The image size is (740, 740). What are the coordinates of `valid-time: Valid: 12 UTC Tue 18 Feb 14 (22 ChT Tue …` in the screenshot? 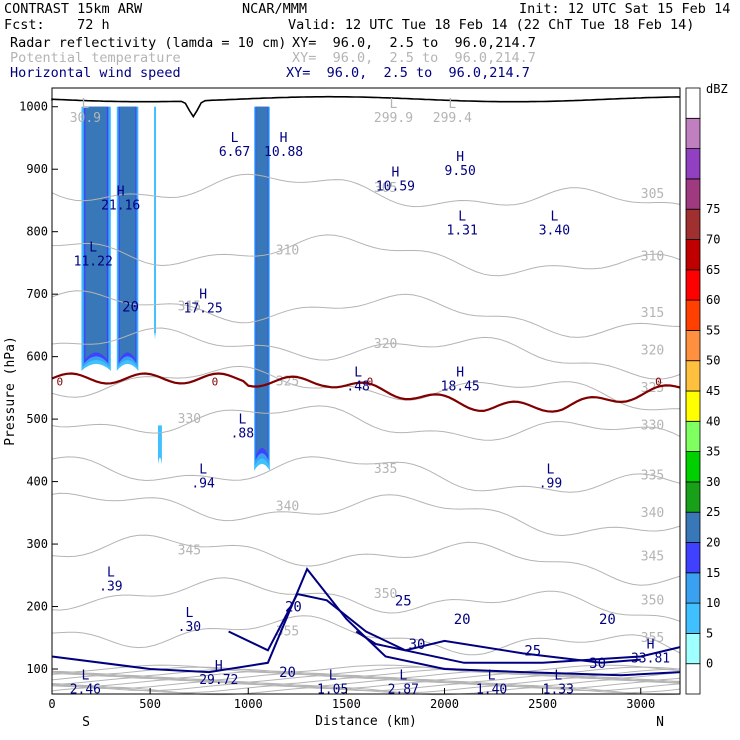 It's located at (491, 25).